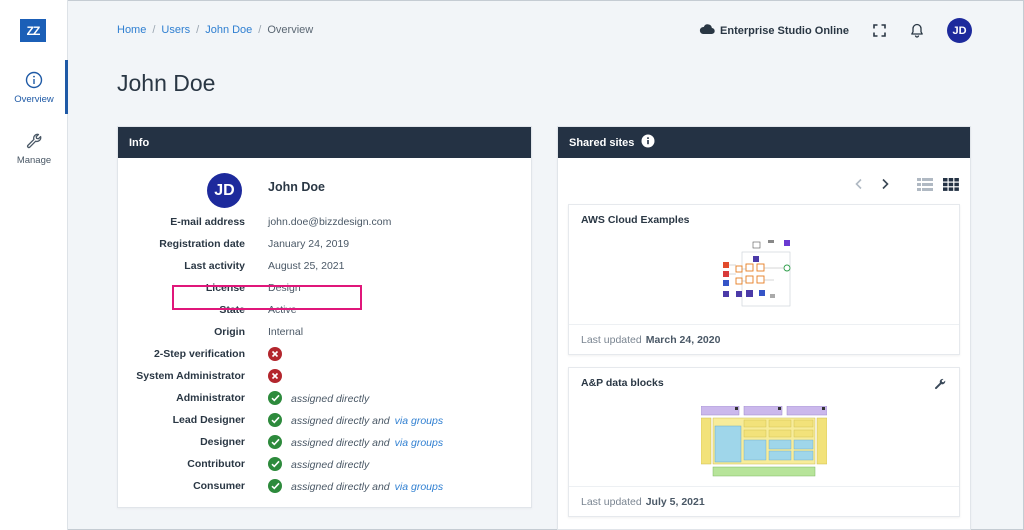 This screenshot has width=1024, height=530. Describe the element at coordinates (879, 31) in the screenshot. I see `fullscreen-icon` at that location.